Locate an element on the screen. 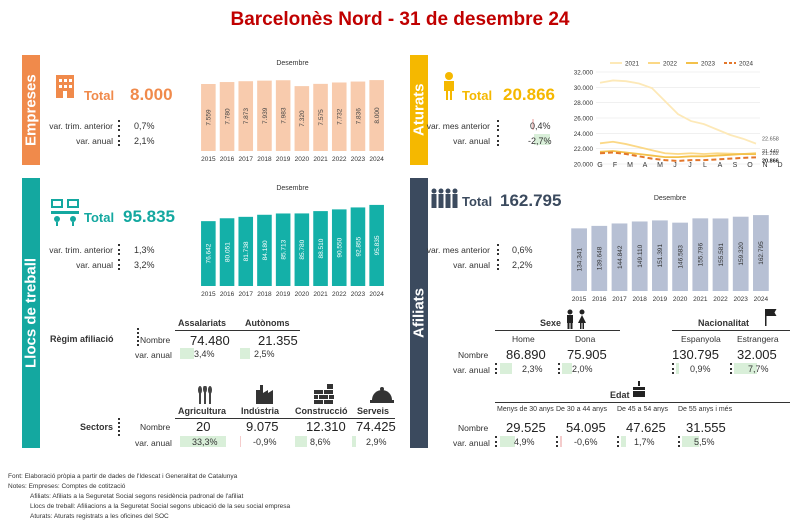 The width and height of the screenshot is (800, 530). legend-label: 2022 is located at coordinates (670, 64).